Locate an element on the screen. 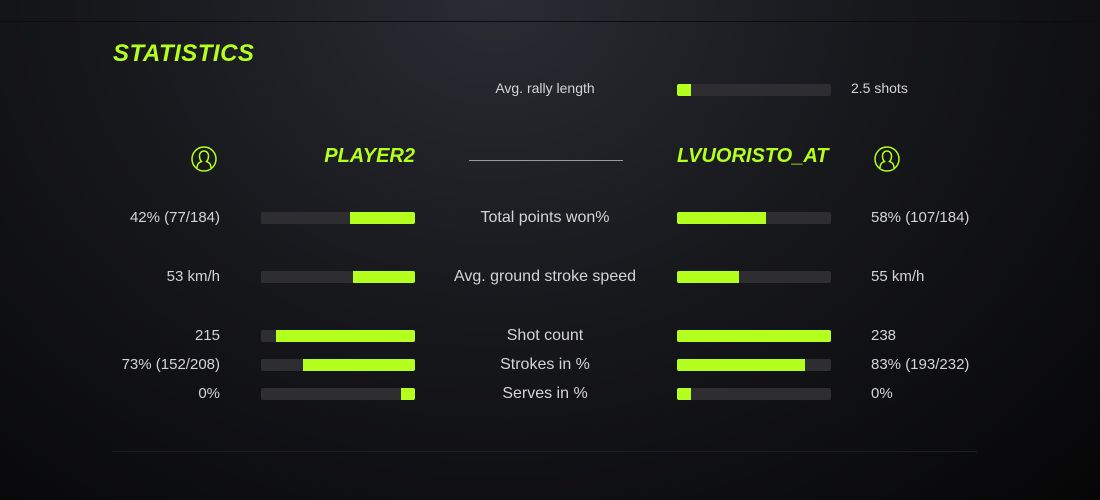  rally-value: 2.5 shots is located at coordinates (879, 88).